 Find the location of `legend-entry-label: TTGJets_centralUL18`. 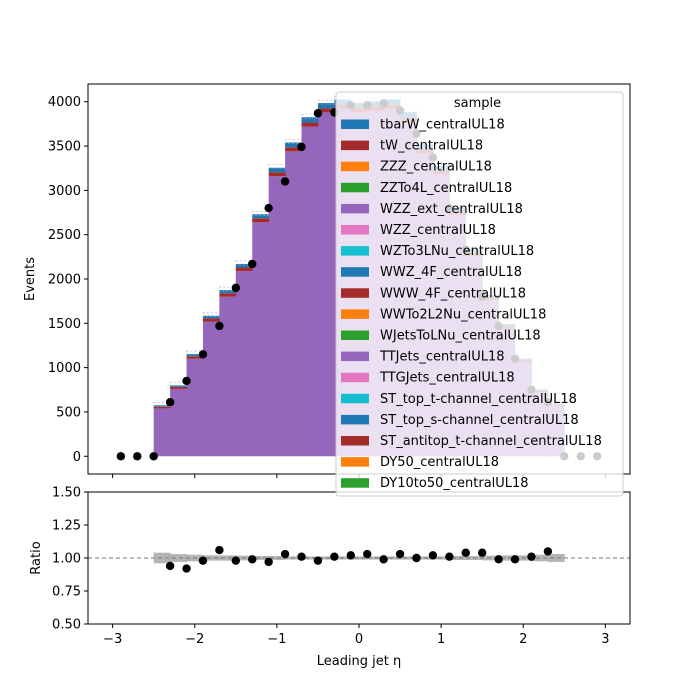

legend-entry-label: TTGJets_centralUL18 is located at coordinates (447, 378).